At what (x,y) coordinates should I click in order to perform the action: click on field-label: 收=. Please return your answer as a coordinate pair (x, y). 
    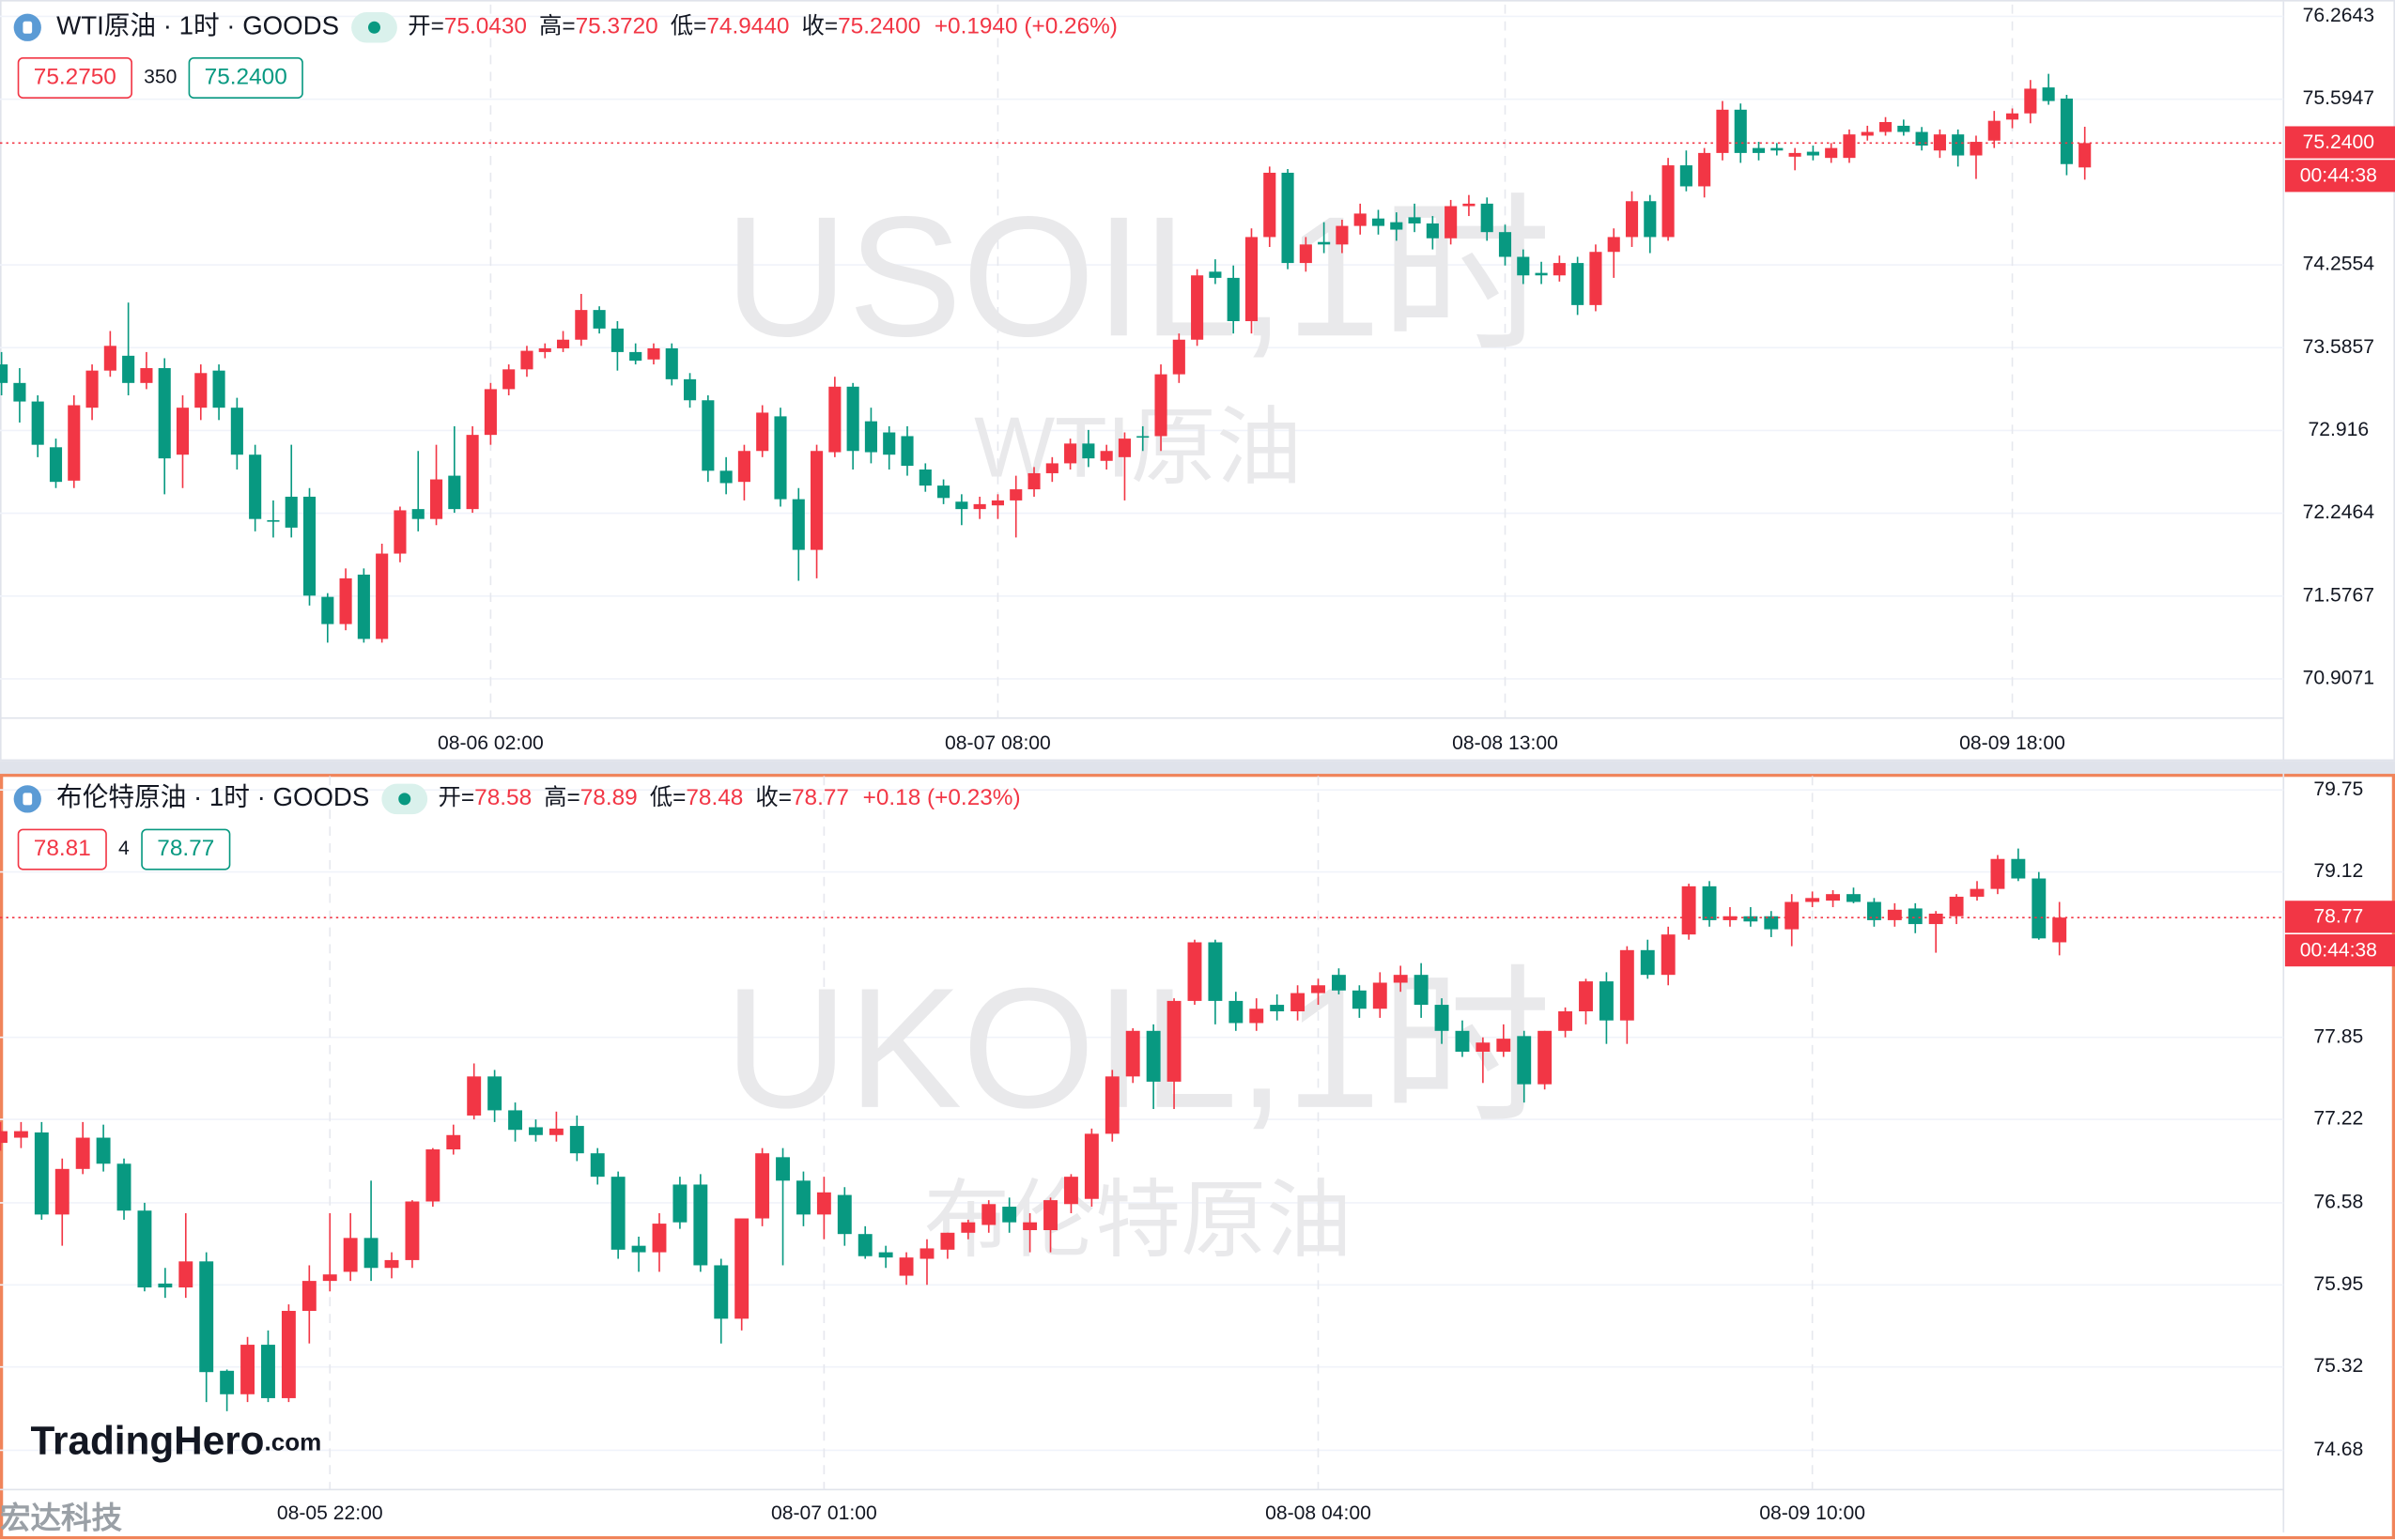
    Looking at the image, I should click on (819, 26).